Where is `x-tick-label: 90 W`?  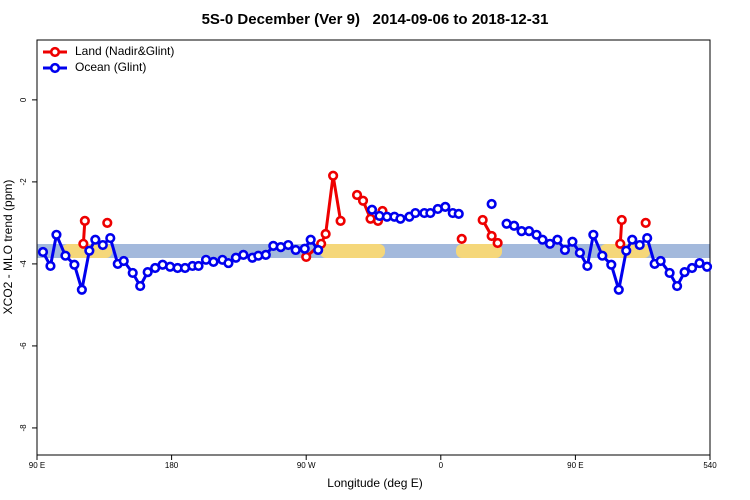 x-tick-label: 90 W is located at coordinates (306, 465).